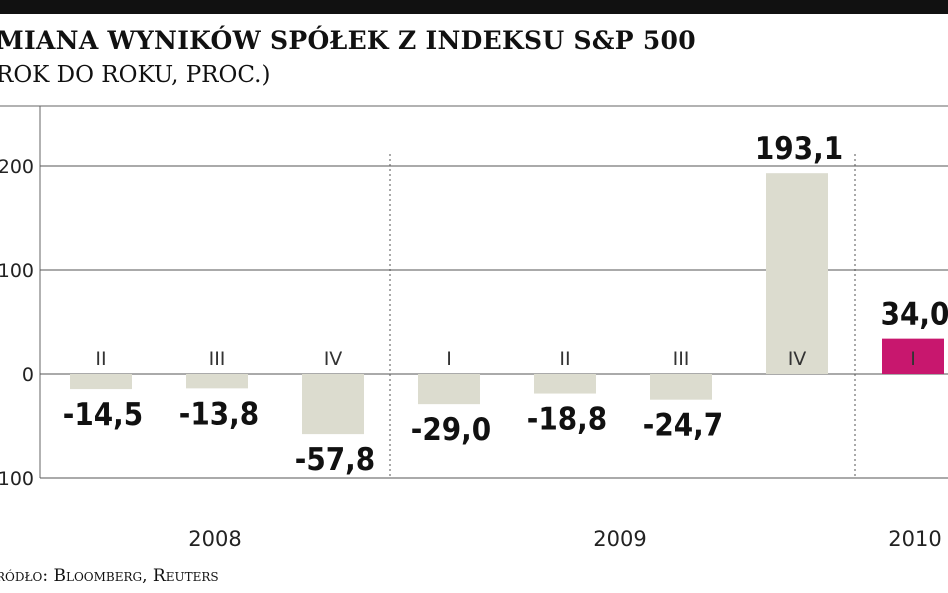 Image resolution: width=948 pixels, height=593 pixels. I want to click on data-label: -13,8, so click(219, 414).